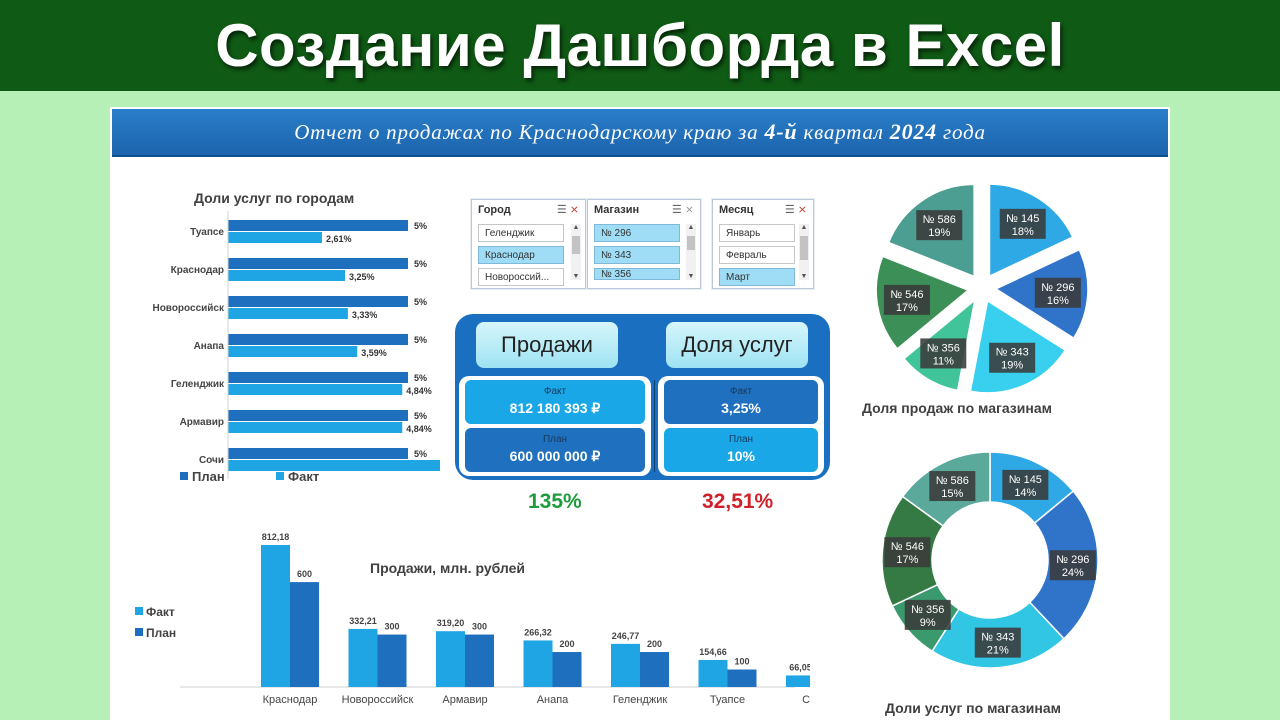  What do you see at coordinates (1058, 301) in the screenshot?
I see `slice-value-label: 16%` at bounding box center [1058, 301].